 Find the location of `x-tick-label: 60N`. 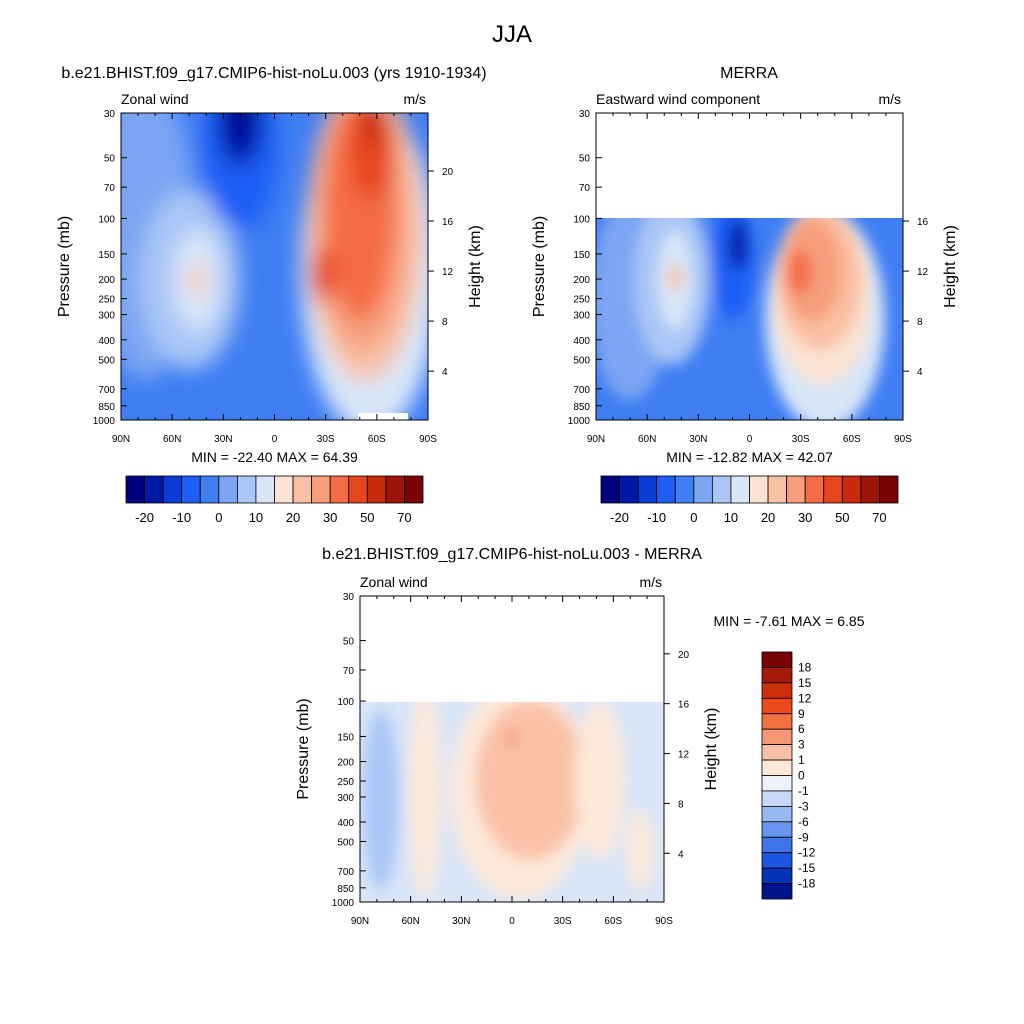

x-tick-label: 60N is located at coordinates (410, 921).